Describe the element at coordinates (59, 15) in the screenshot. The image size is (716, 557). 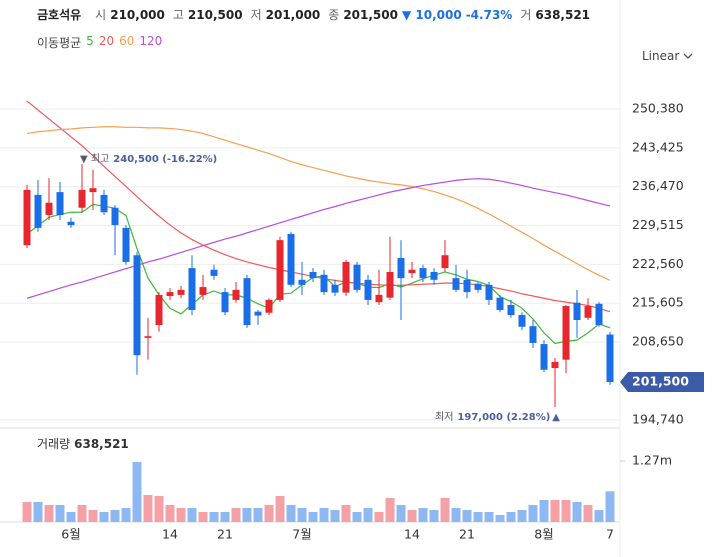
I see `stock-name: 금호석유` at that location.